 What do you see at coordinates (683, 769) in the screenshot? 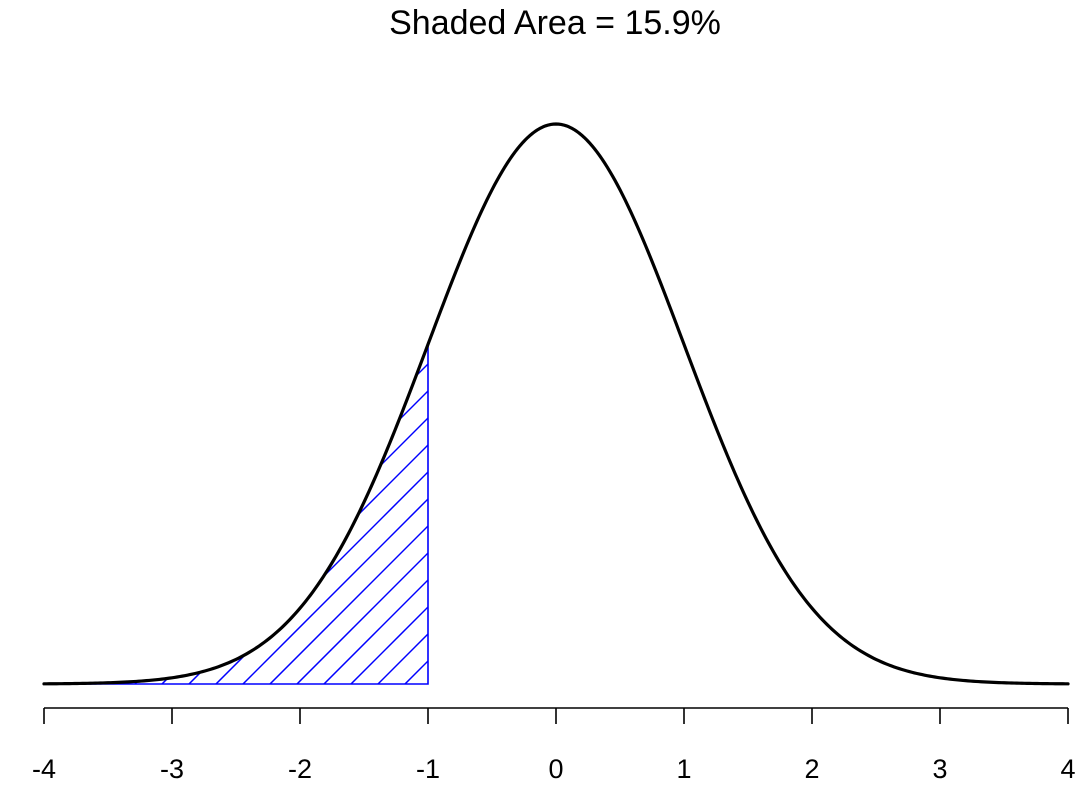
I see `x-tick-label: 1` at bounding box center [683, 769].